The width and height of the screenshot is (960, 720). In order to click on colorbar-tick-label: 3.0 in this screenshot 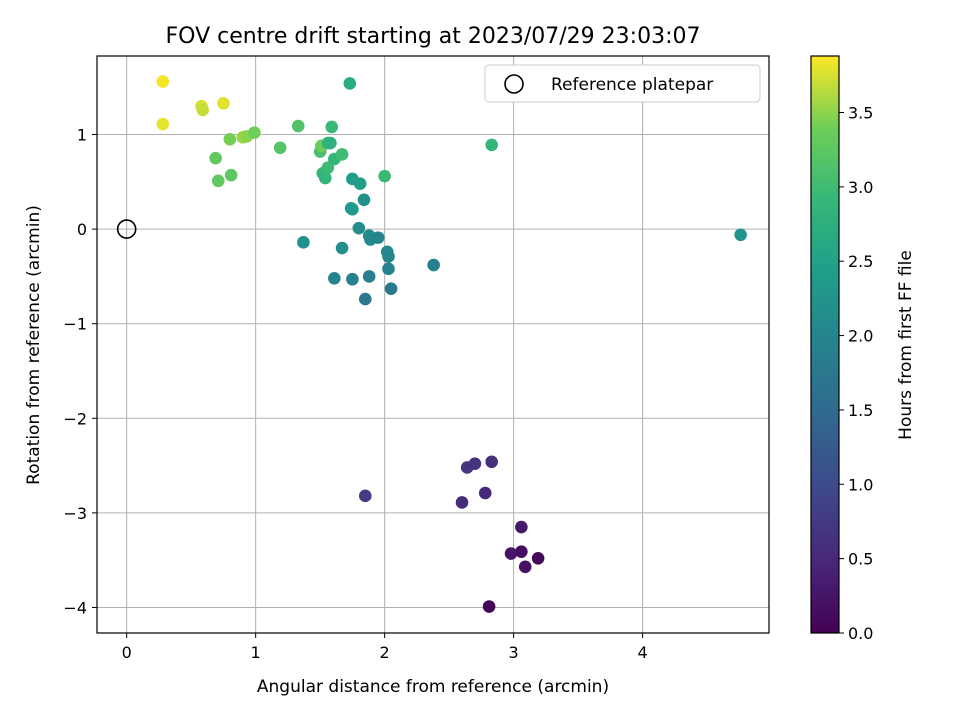, I will do `click(860, 187)`.